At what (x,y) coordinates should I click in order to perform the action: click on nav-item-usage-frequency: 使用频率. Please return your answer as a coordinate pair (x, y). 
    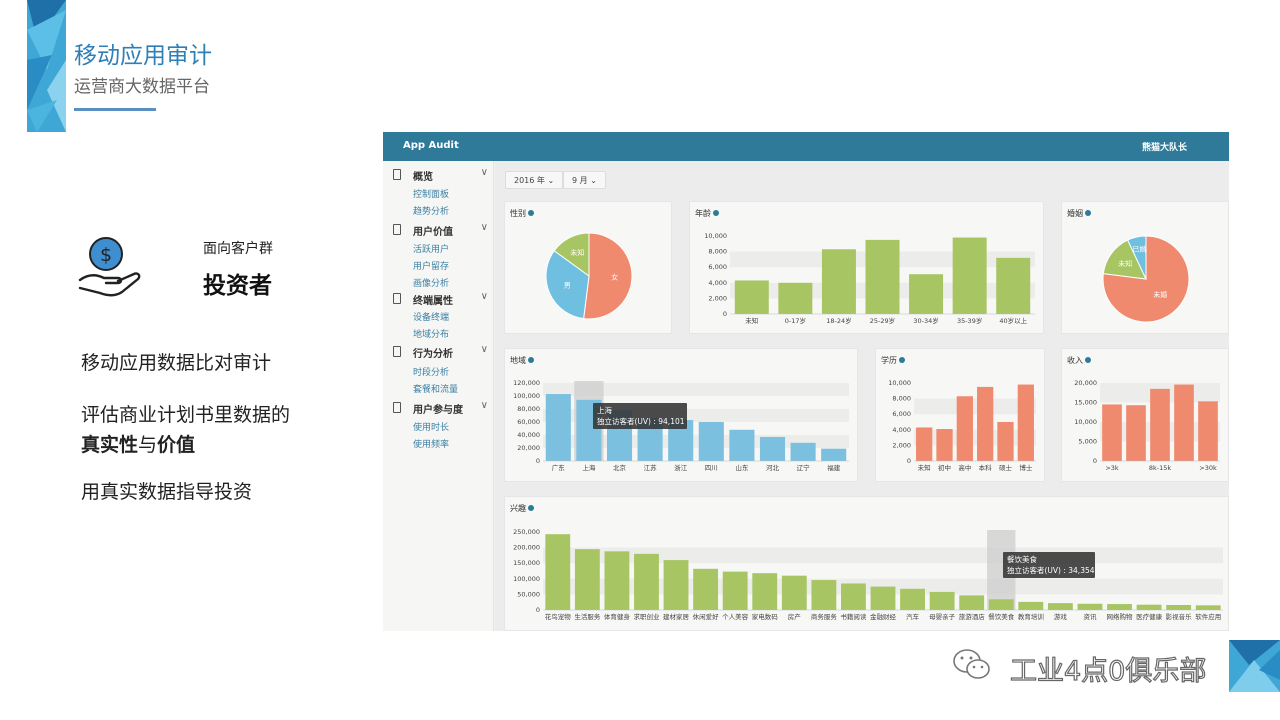
    Looking at the image, I should click on (431, 445).